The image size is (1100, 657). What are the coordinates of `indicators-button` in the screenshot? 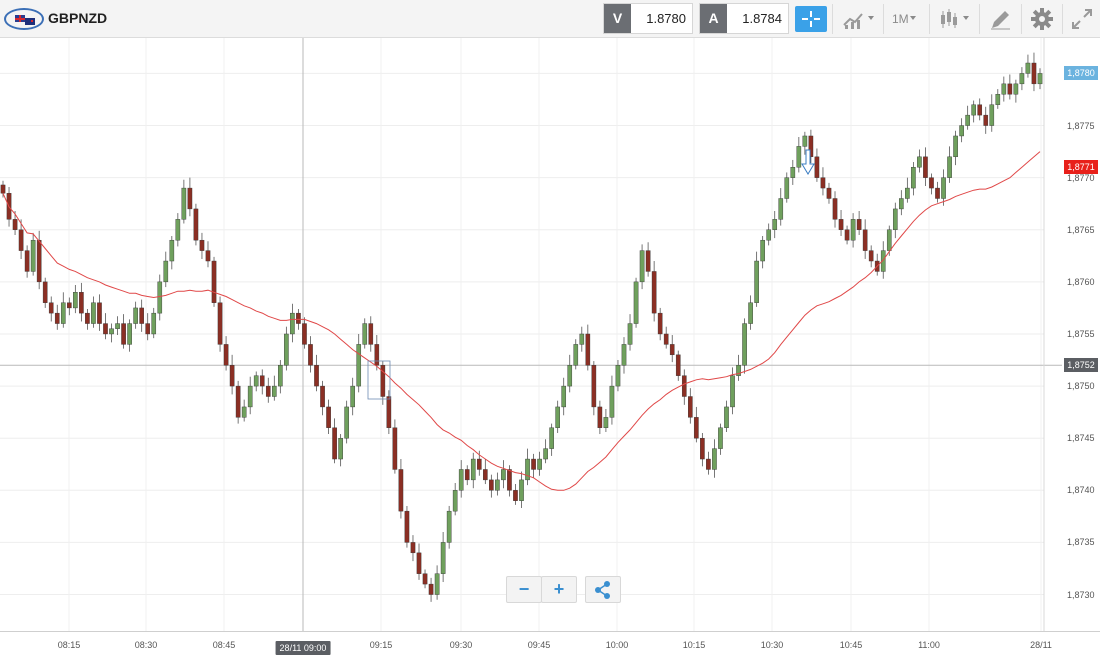 It's located at (956, 19).